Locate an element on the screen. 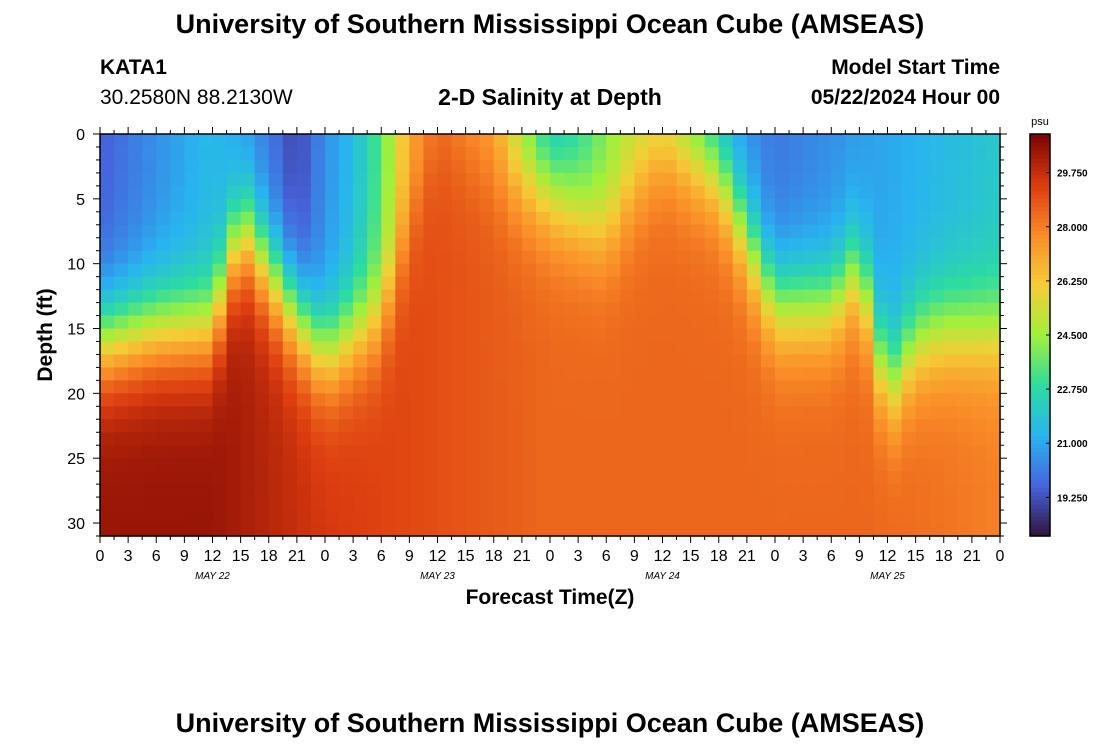 Image resolution: width=1100 pixels, height=750 pixels. x-tick-label: 9 is located at coordinates (409, 556).